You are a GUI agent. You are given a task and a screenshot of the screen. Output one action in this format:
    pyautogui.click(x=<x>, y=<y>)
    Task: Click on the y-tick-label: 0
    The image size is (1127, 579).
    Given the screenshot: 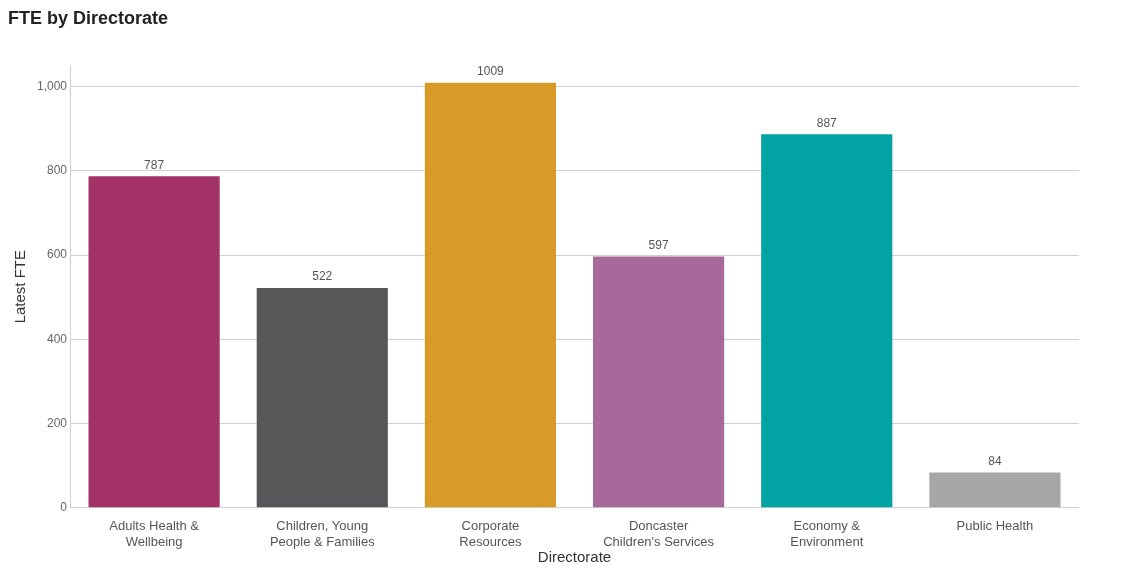 What is the action you would take?
    pyautogui.click(x=64, y=507)
    